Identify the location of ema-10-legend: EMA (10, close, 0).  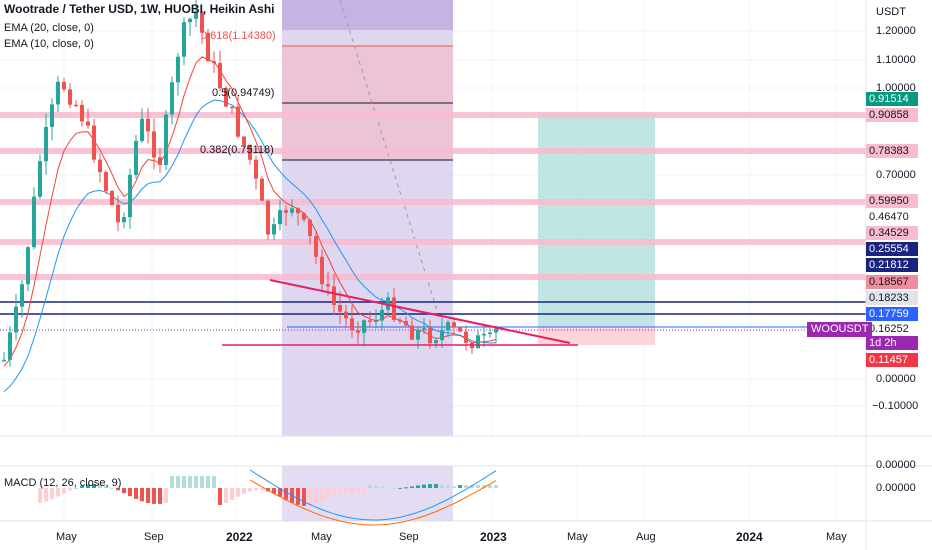
(49, 44).